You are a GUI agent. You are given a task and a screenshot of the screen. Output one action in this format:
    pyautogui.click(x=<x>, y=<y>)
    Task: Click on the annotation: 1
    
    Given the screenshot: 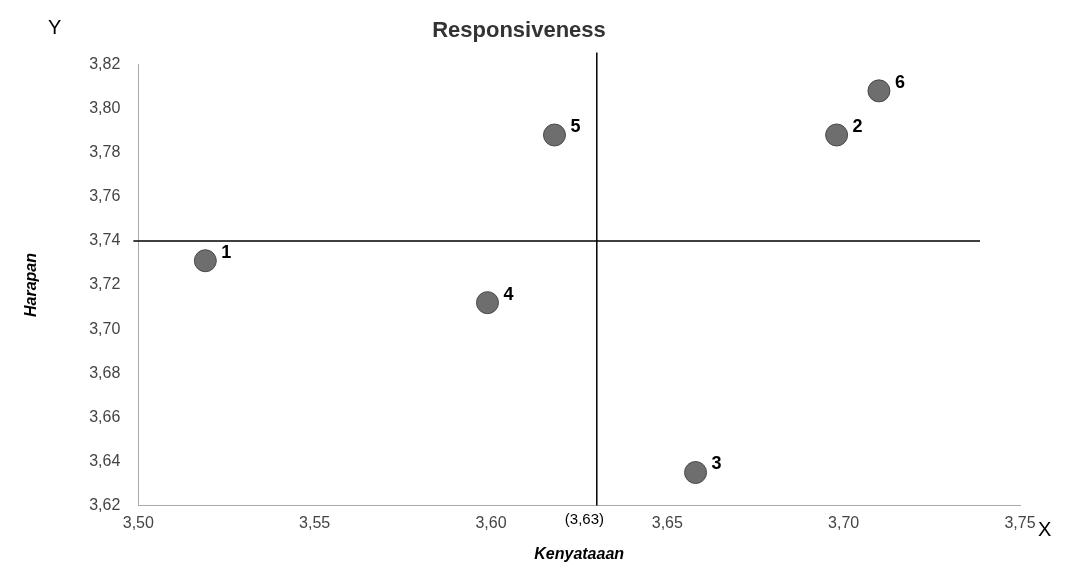 What is the action you would take?
    pyautogui.click(x=226, y=251)
    